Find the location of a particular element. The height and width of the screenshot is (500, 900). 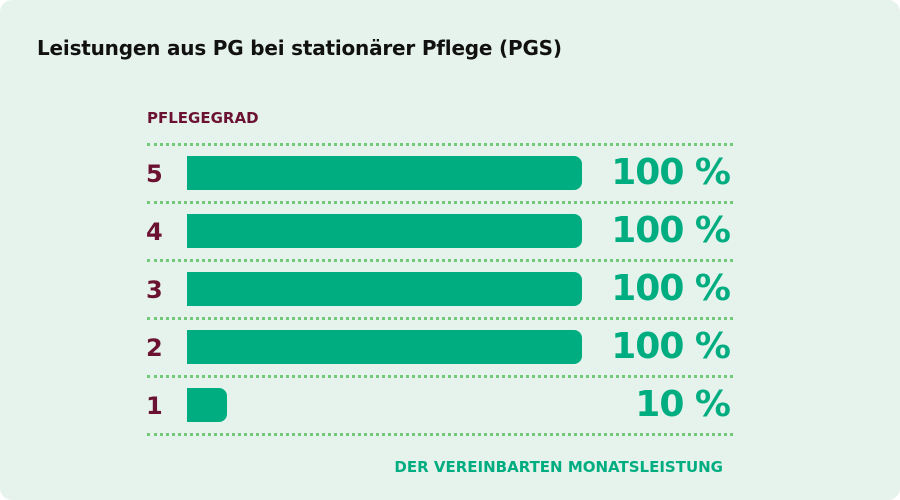

category-label: 2 is located at coordinates (154, 348).